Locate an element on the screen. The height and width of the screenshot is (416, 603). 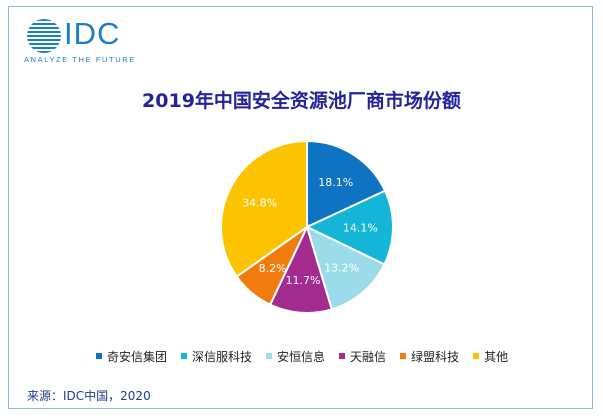
legend-item-3: 安恒信息 is located at coordinates (295, 356).